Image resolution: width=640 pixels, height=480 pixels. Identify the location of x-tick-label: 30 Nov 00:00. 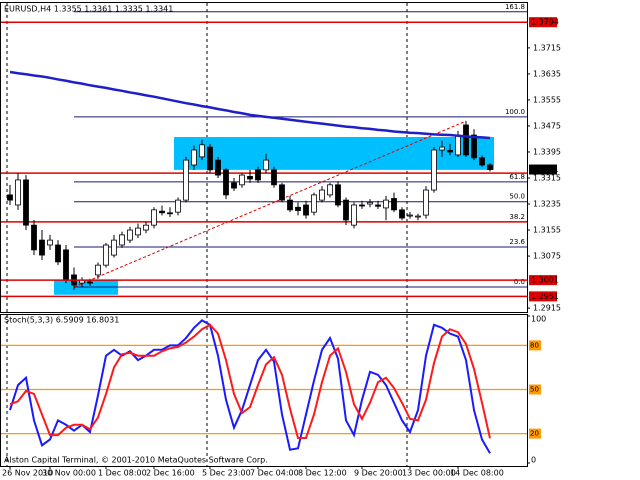
(69, 473).